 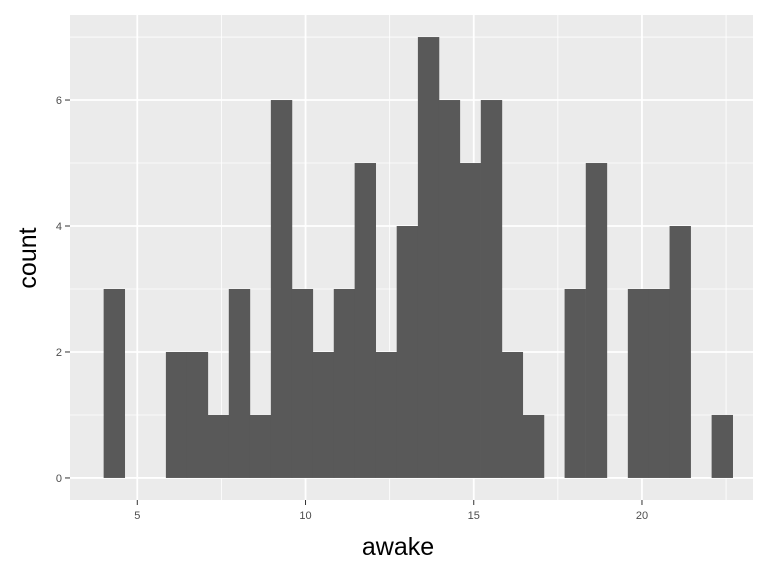 What do you see at coordinates (474, 516) in the screenshot?
I see `x-tick-label: 15` at bounding box center [474, 516].